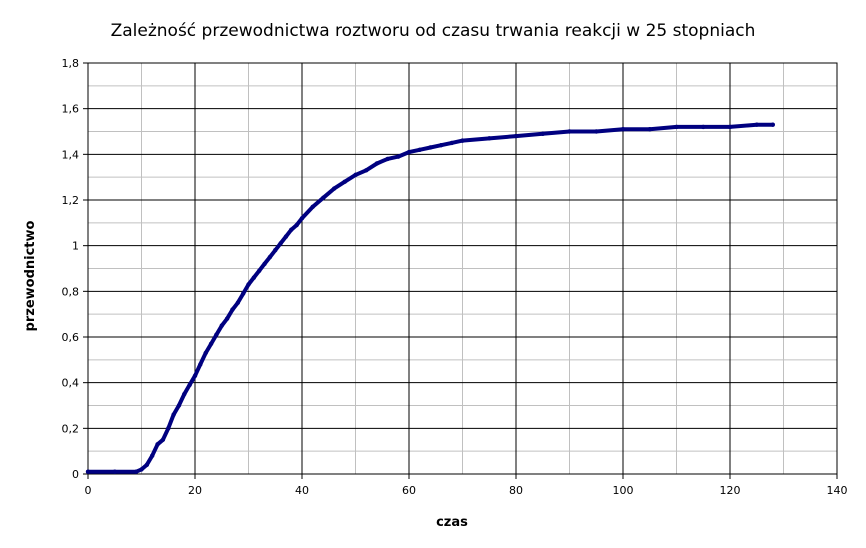 This screenshot has width=866, height=548. What do you see at coordinates (75, 246) in the screenshot?
I see `y-tick-label: 1` at bounding box center [75, 246].